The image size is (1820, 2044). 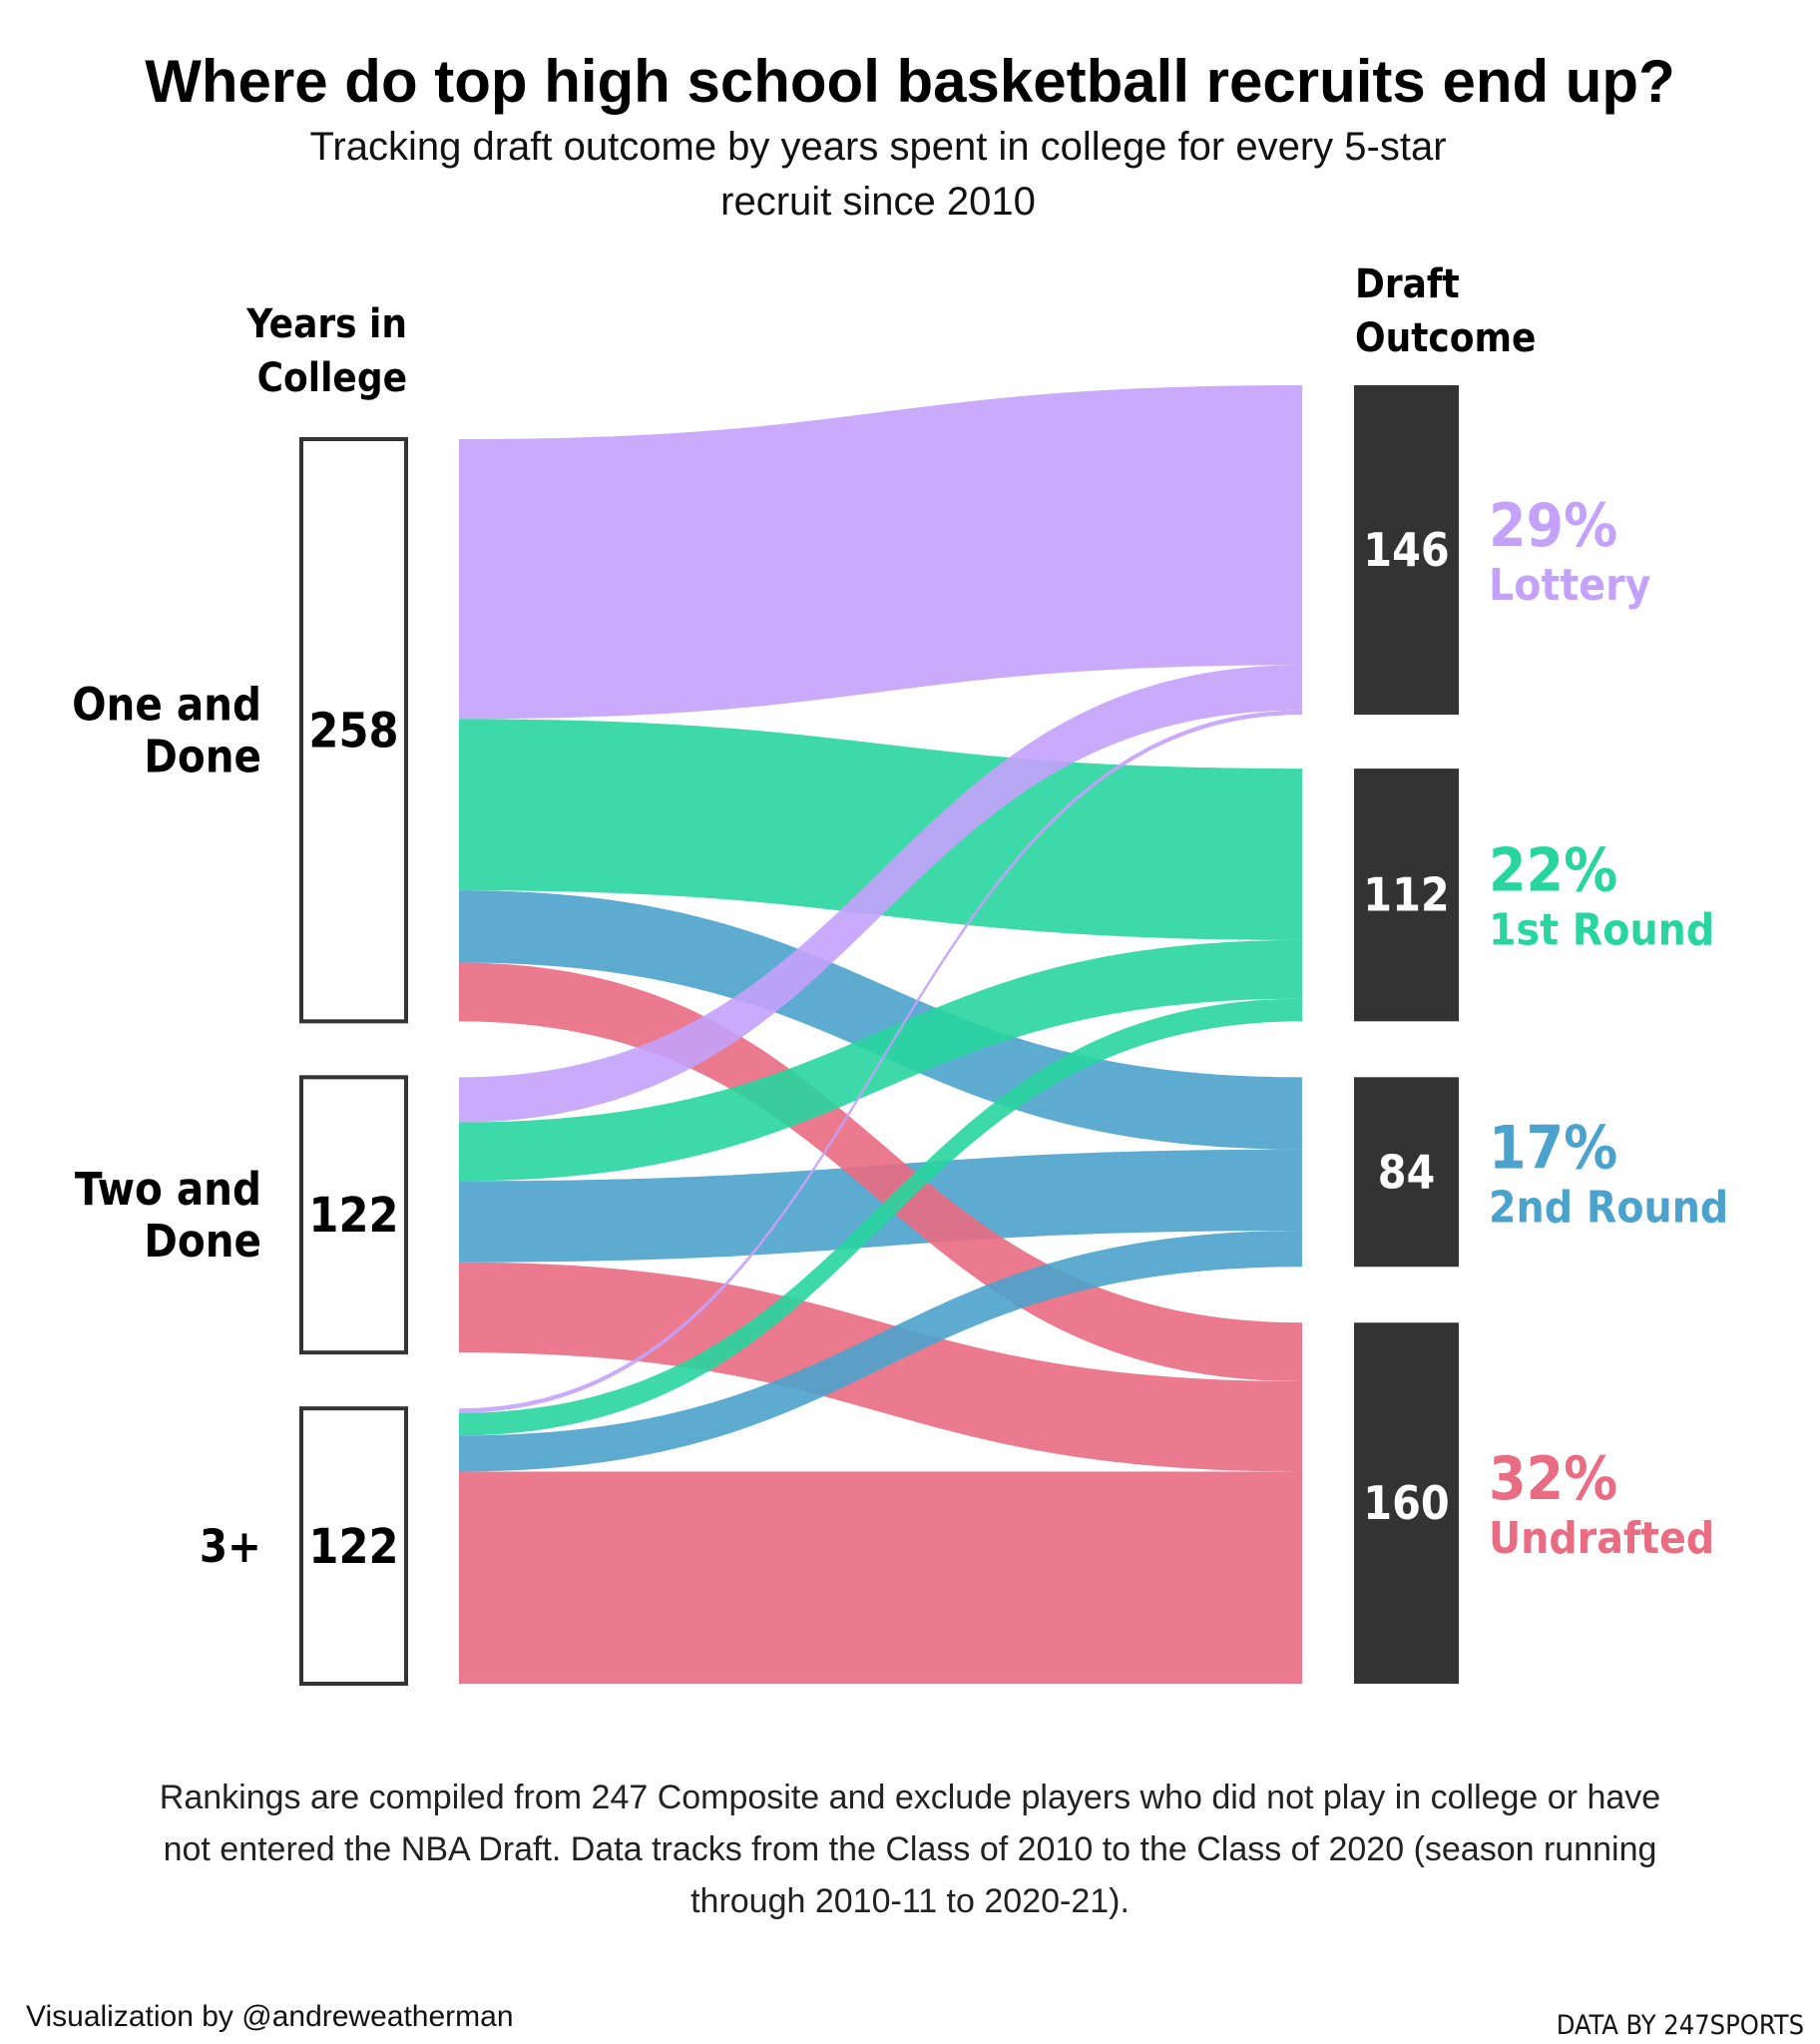 I want to click on left-header-line-1: Years in, so click(x=326, y=324).